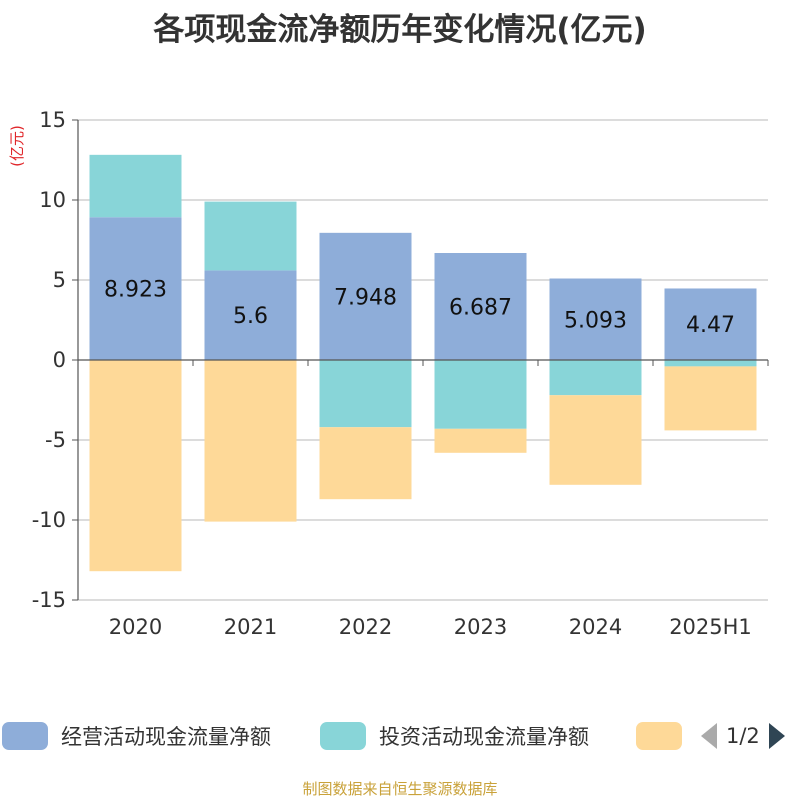  I want to click on legend-swatch-investing, so click(343, 736).